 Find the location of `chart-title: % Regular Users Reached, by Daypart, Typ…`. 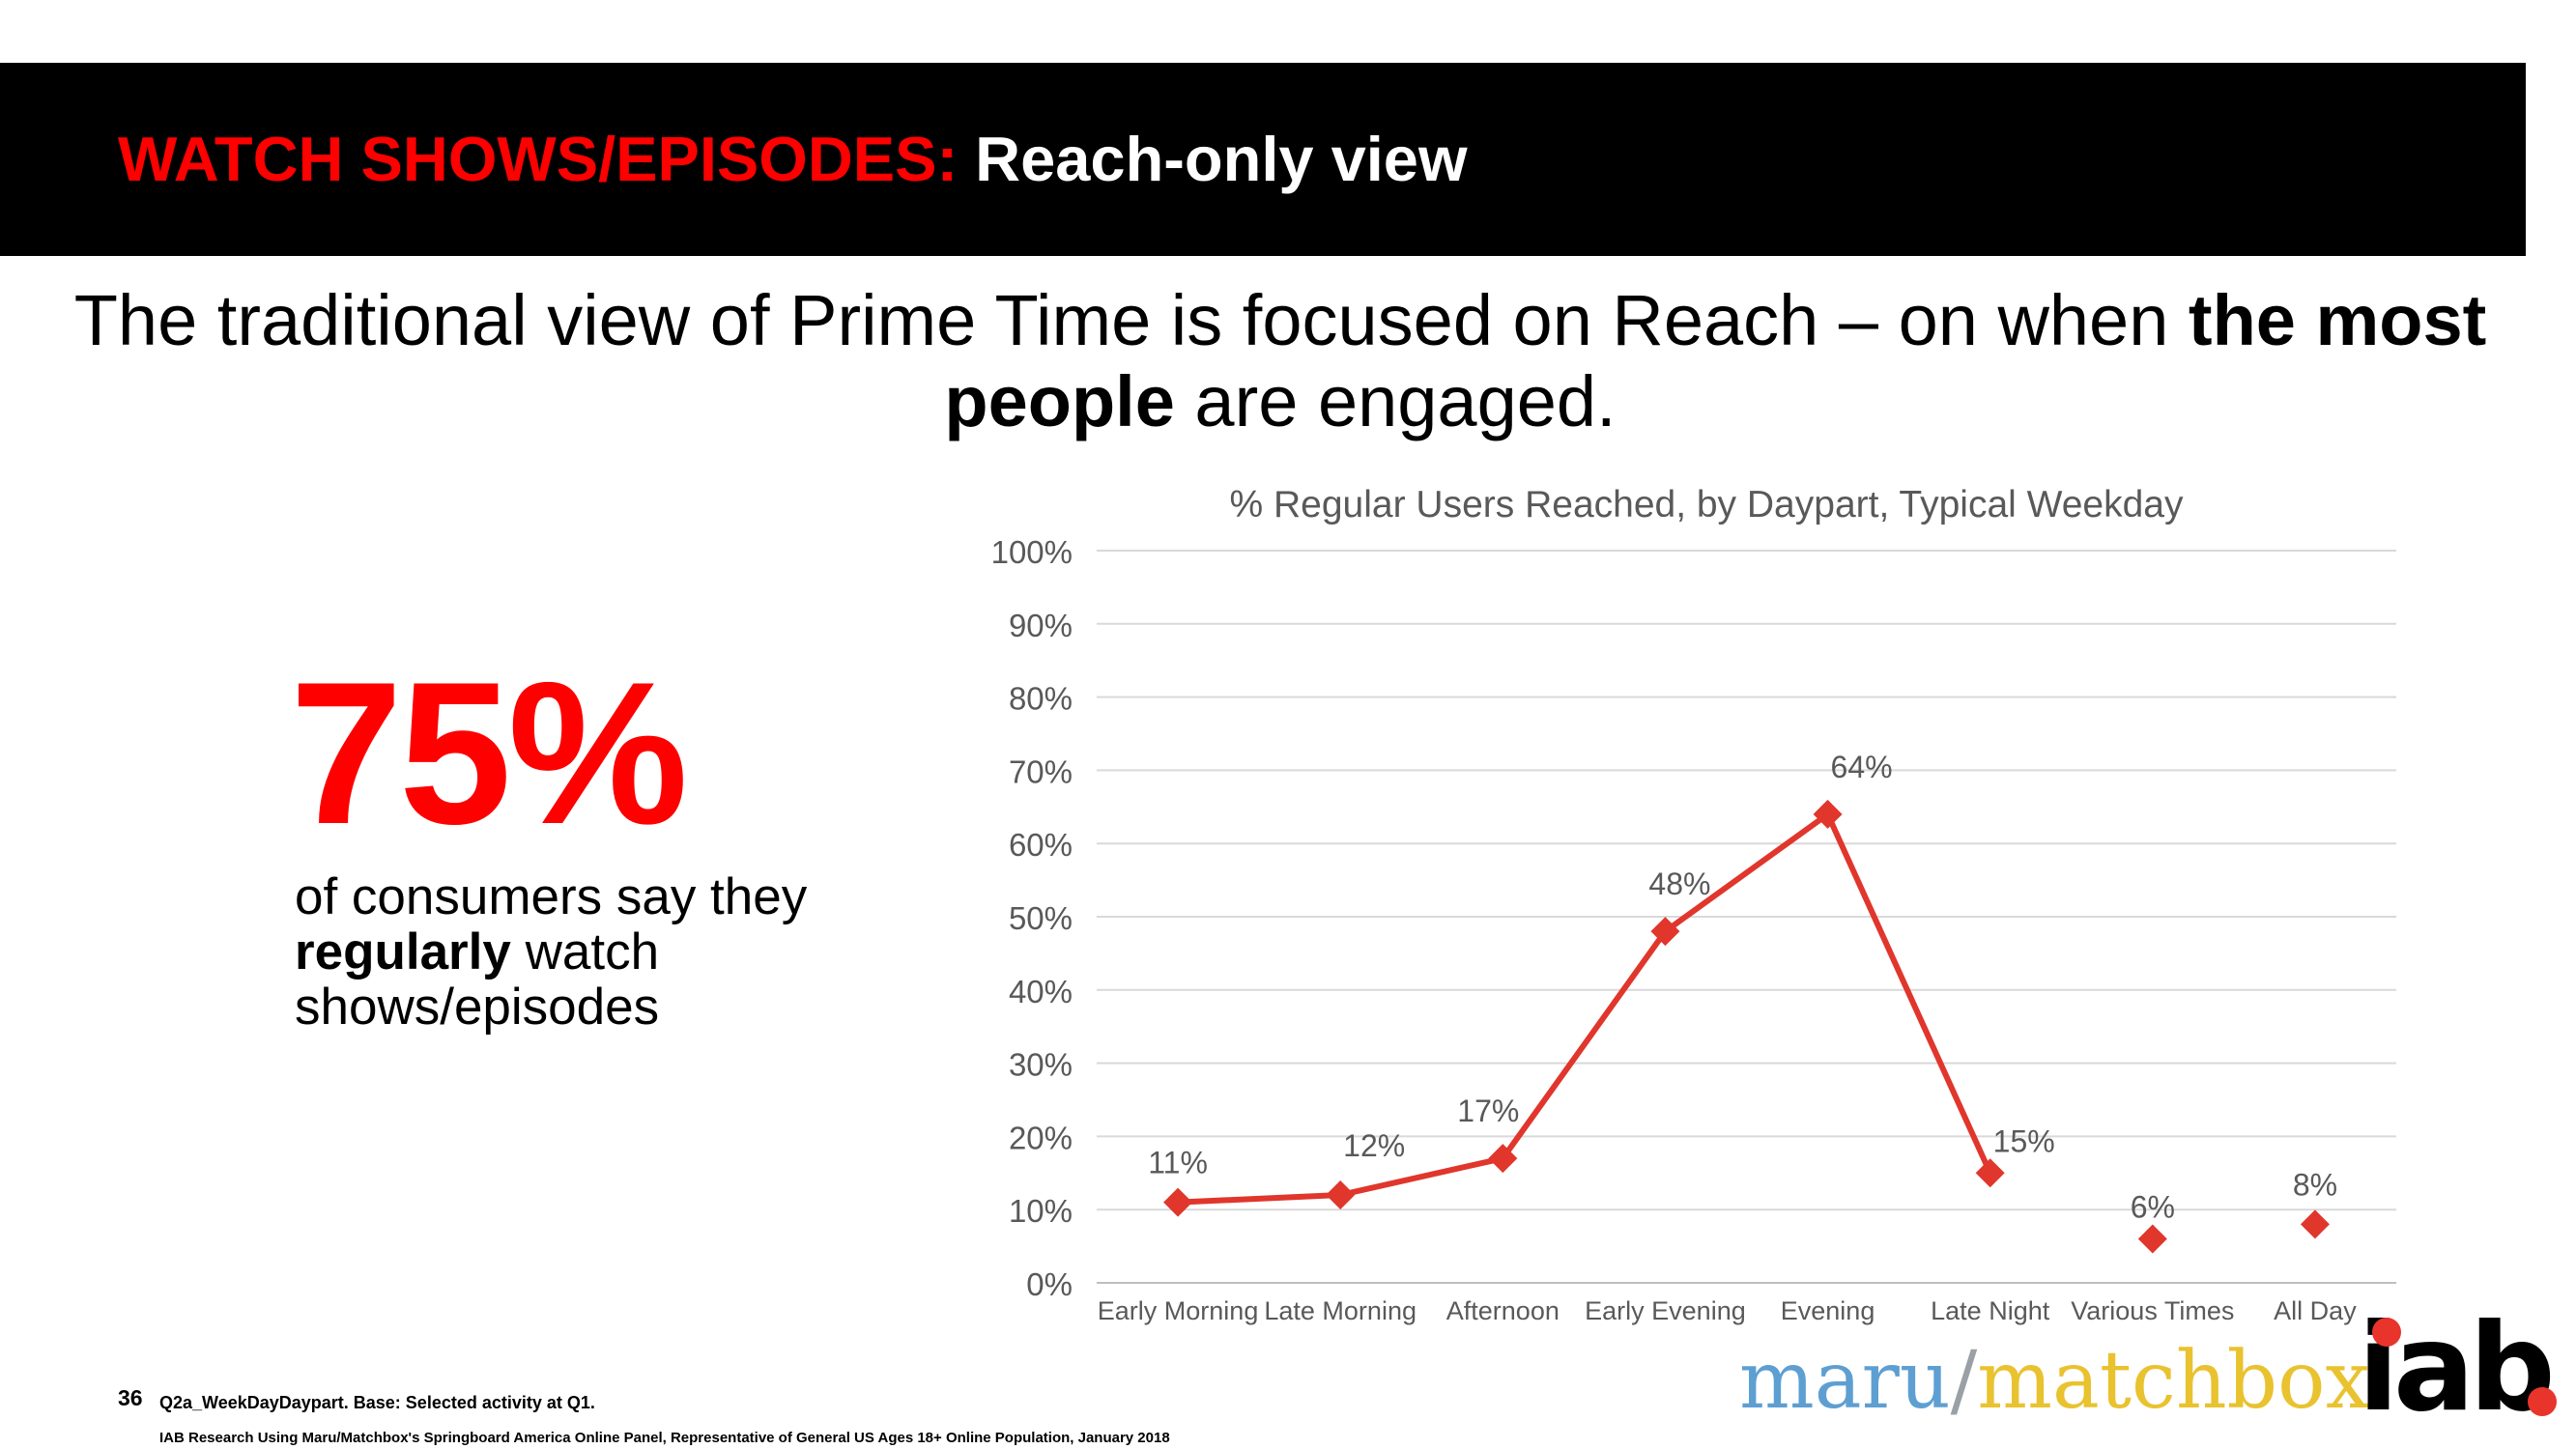

chart-title: % Regular Users Reached, by Daypart, Typ… is located at coordinates (1707, 505).